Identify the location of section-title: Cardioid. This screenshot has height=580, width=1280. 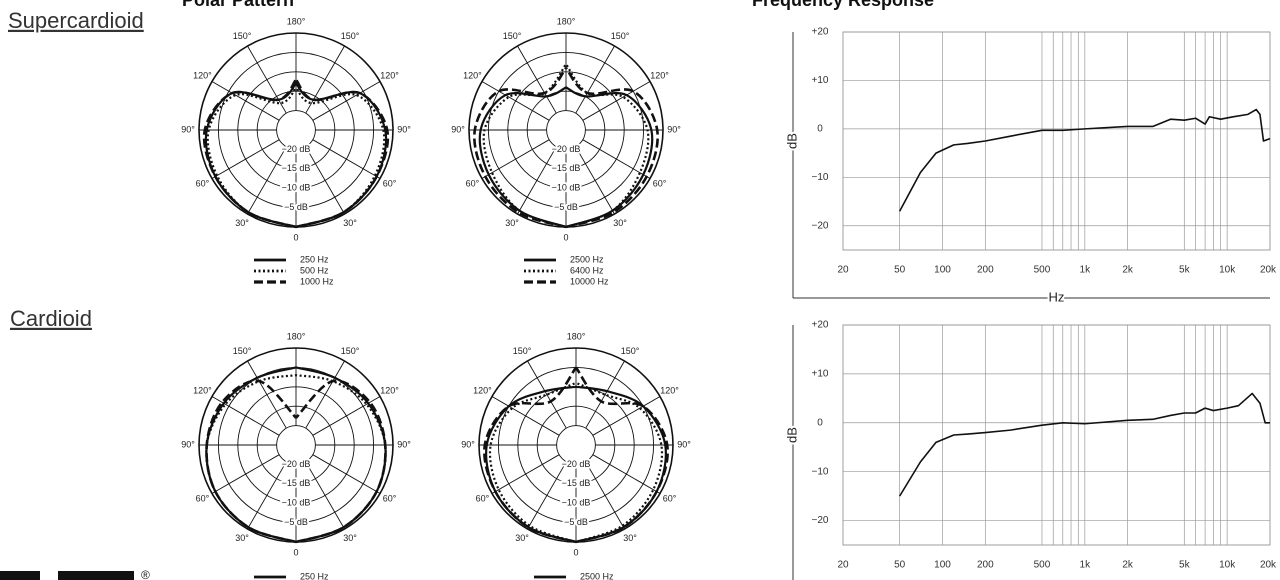
(51, 318).